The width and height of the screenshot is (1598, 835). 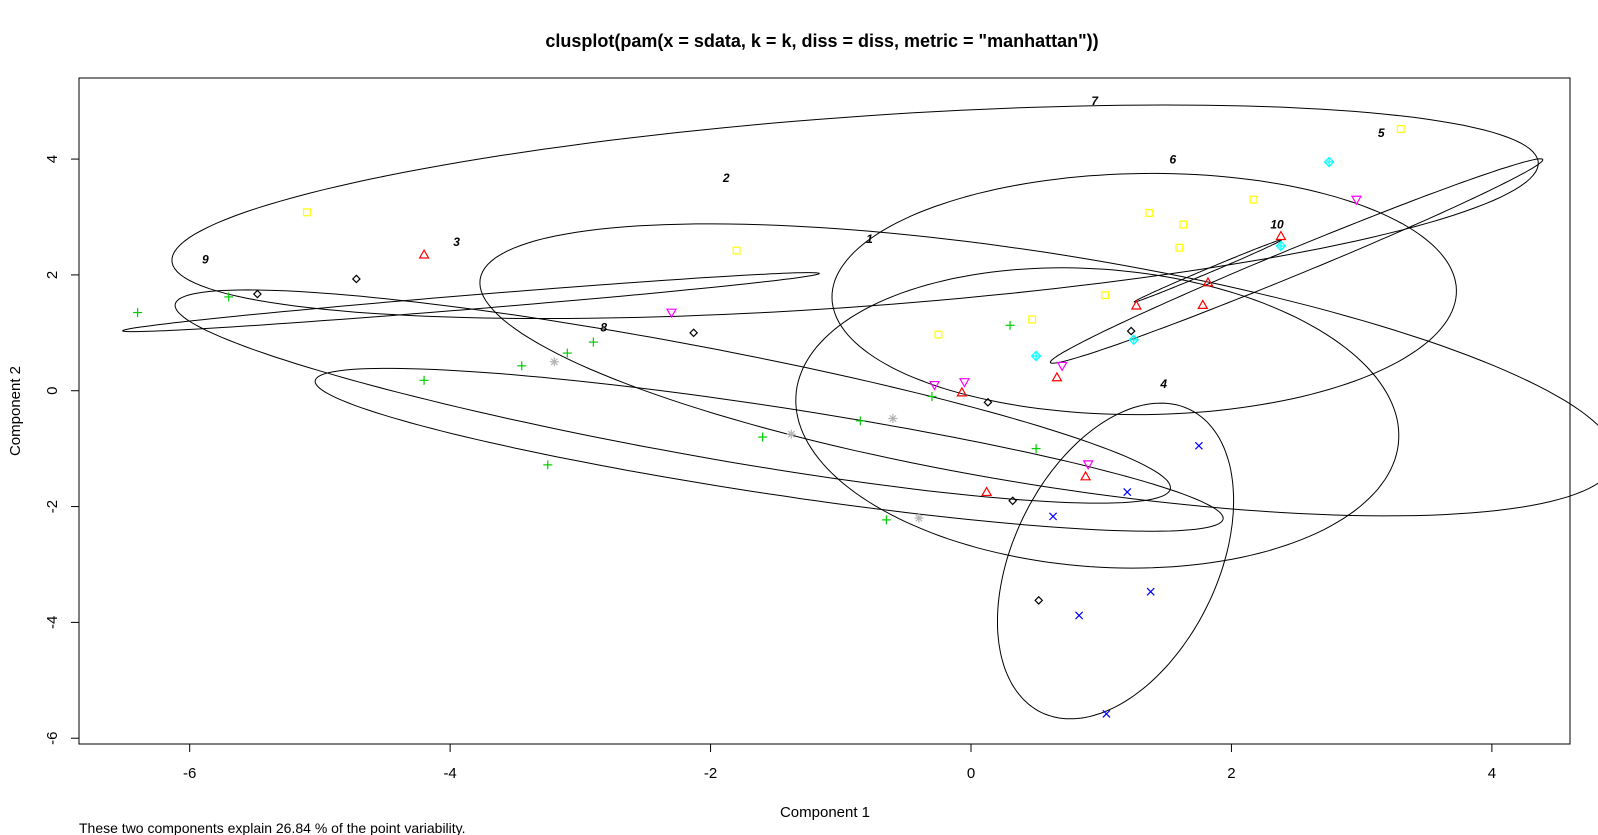 I want to click on cluster-label-7: 7, so click(x=1095, y=101).